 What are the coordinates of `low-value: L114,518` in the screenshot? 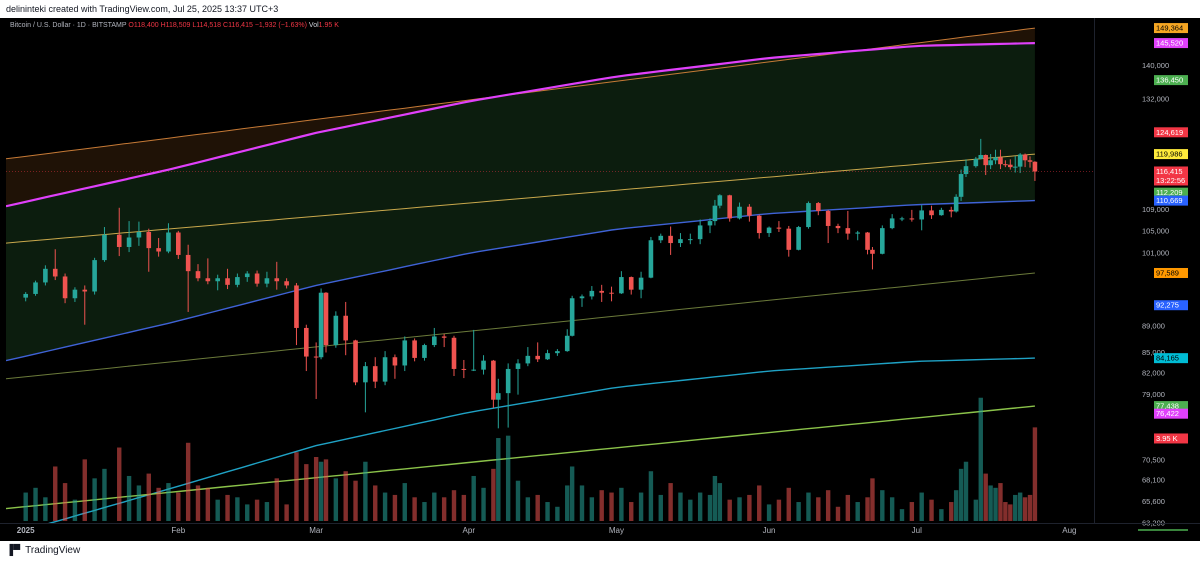 It's located at (207, 25).